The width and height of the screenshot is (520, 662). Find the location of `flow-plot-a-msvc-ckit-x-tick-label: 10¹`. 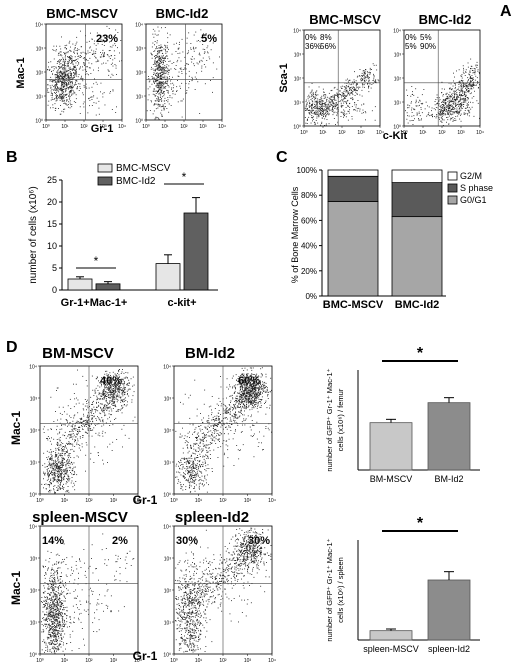

flow-plot-a-msvc-ckit-x-tick-label: 10¹ is located at coordinates (323, 133).